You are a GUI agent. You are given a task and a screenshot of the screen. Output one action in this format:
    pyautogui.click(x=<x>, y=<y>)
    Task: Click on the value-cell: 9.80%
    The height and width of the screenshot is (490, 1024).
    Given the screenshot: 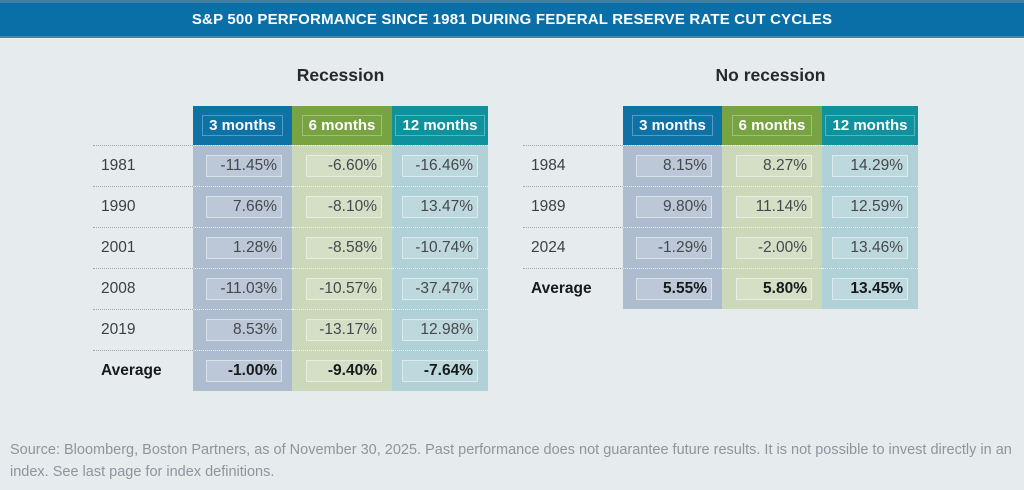 What is the action you would take?
    pyautogui.click(x=672, y=206)
    